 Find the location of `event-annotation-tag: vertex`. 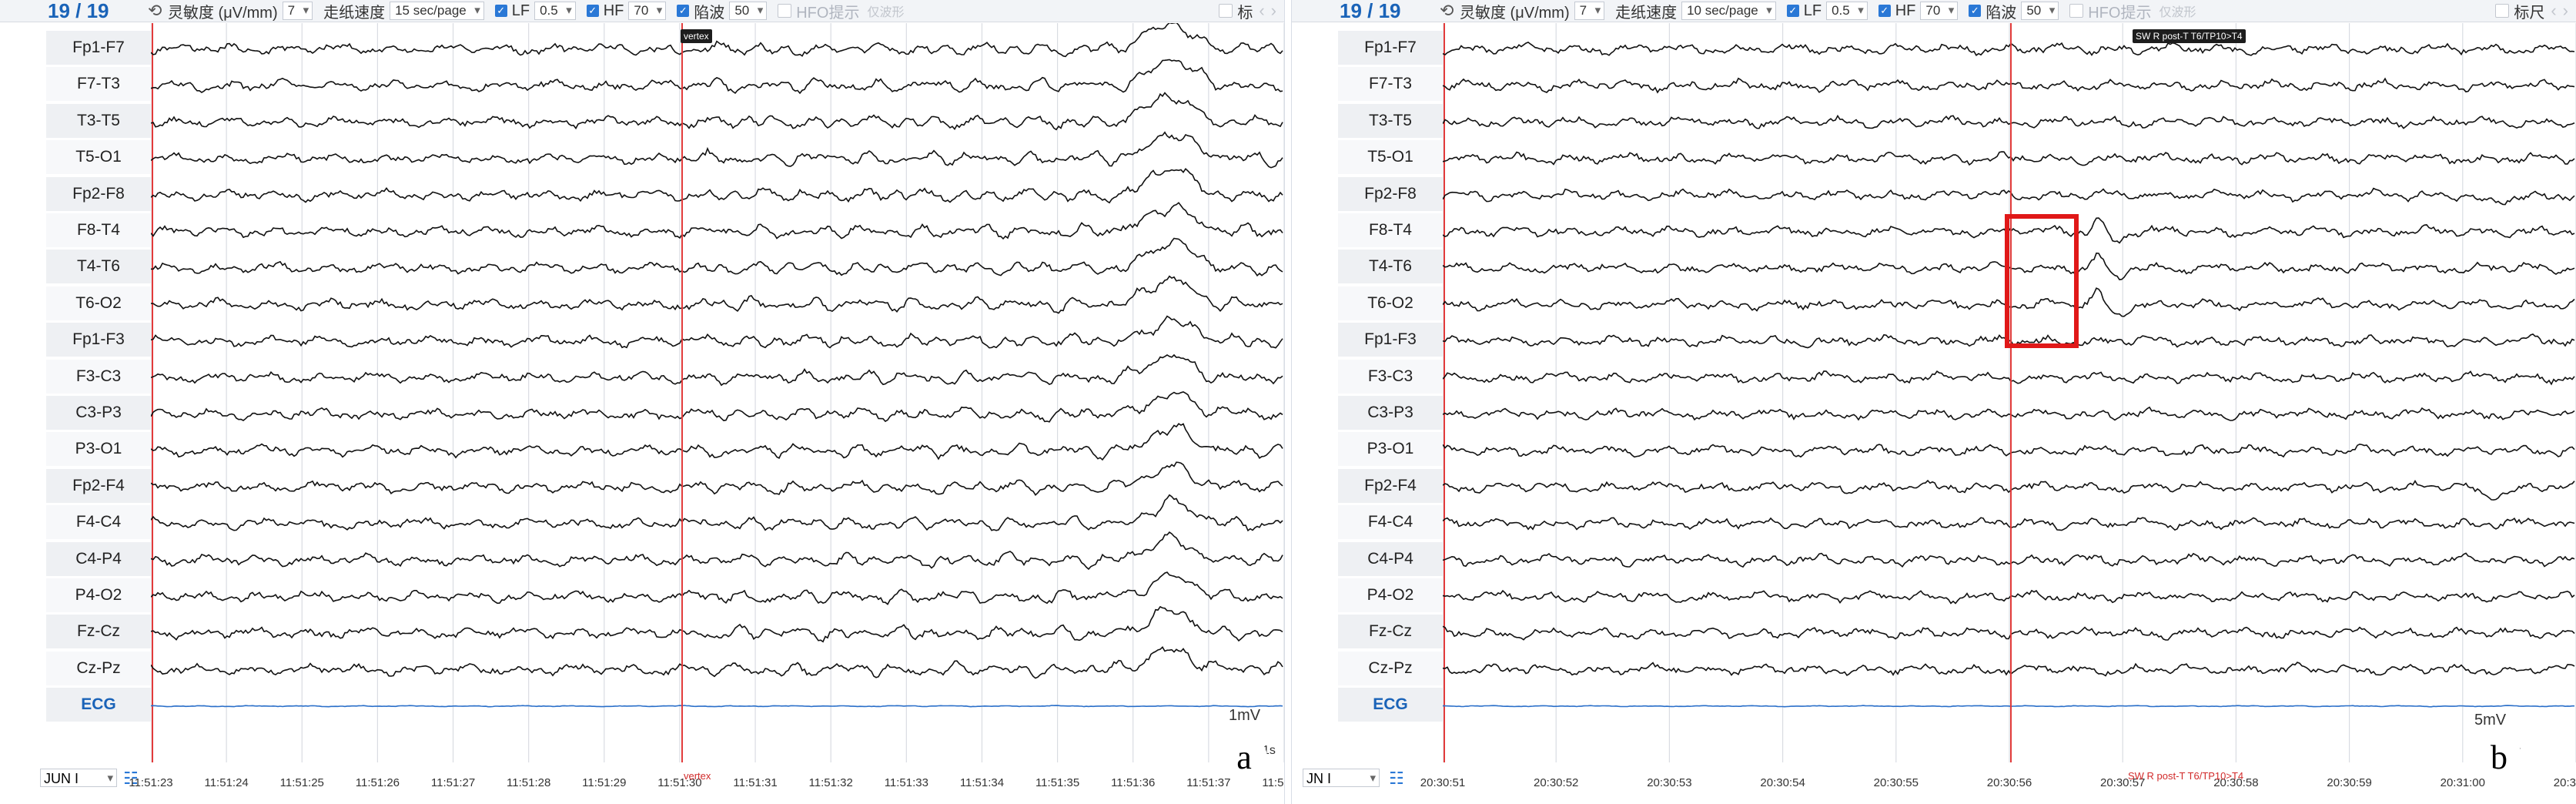

event-annotation-tag: vertex is located at coordinates (696, 36).